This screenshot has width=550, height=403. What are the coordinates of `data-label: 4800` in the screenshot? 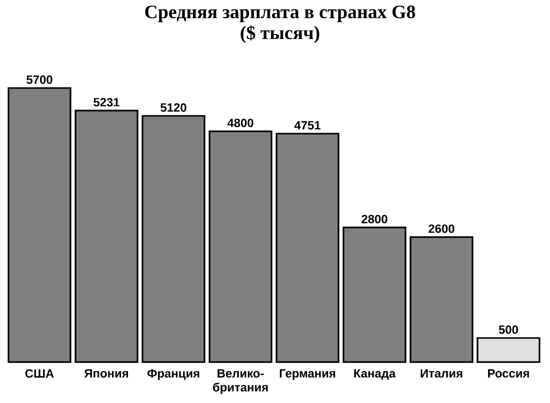 It's located at (240, 123).